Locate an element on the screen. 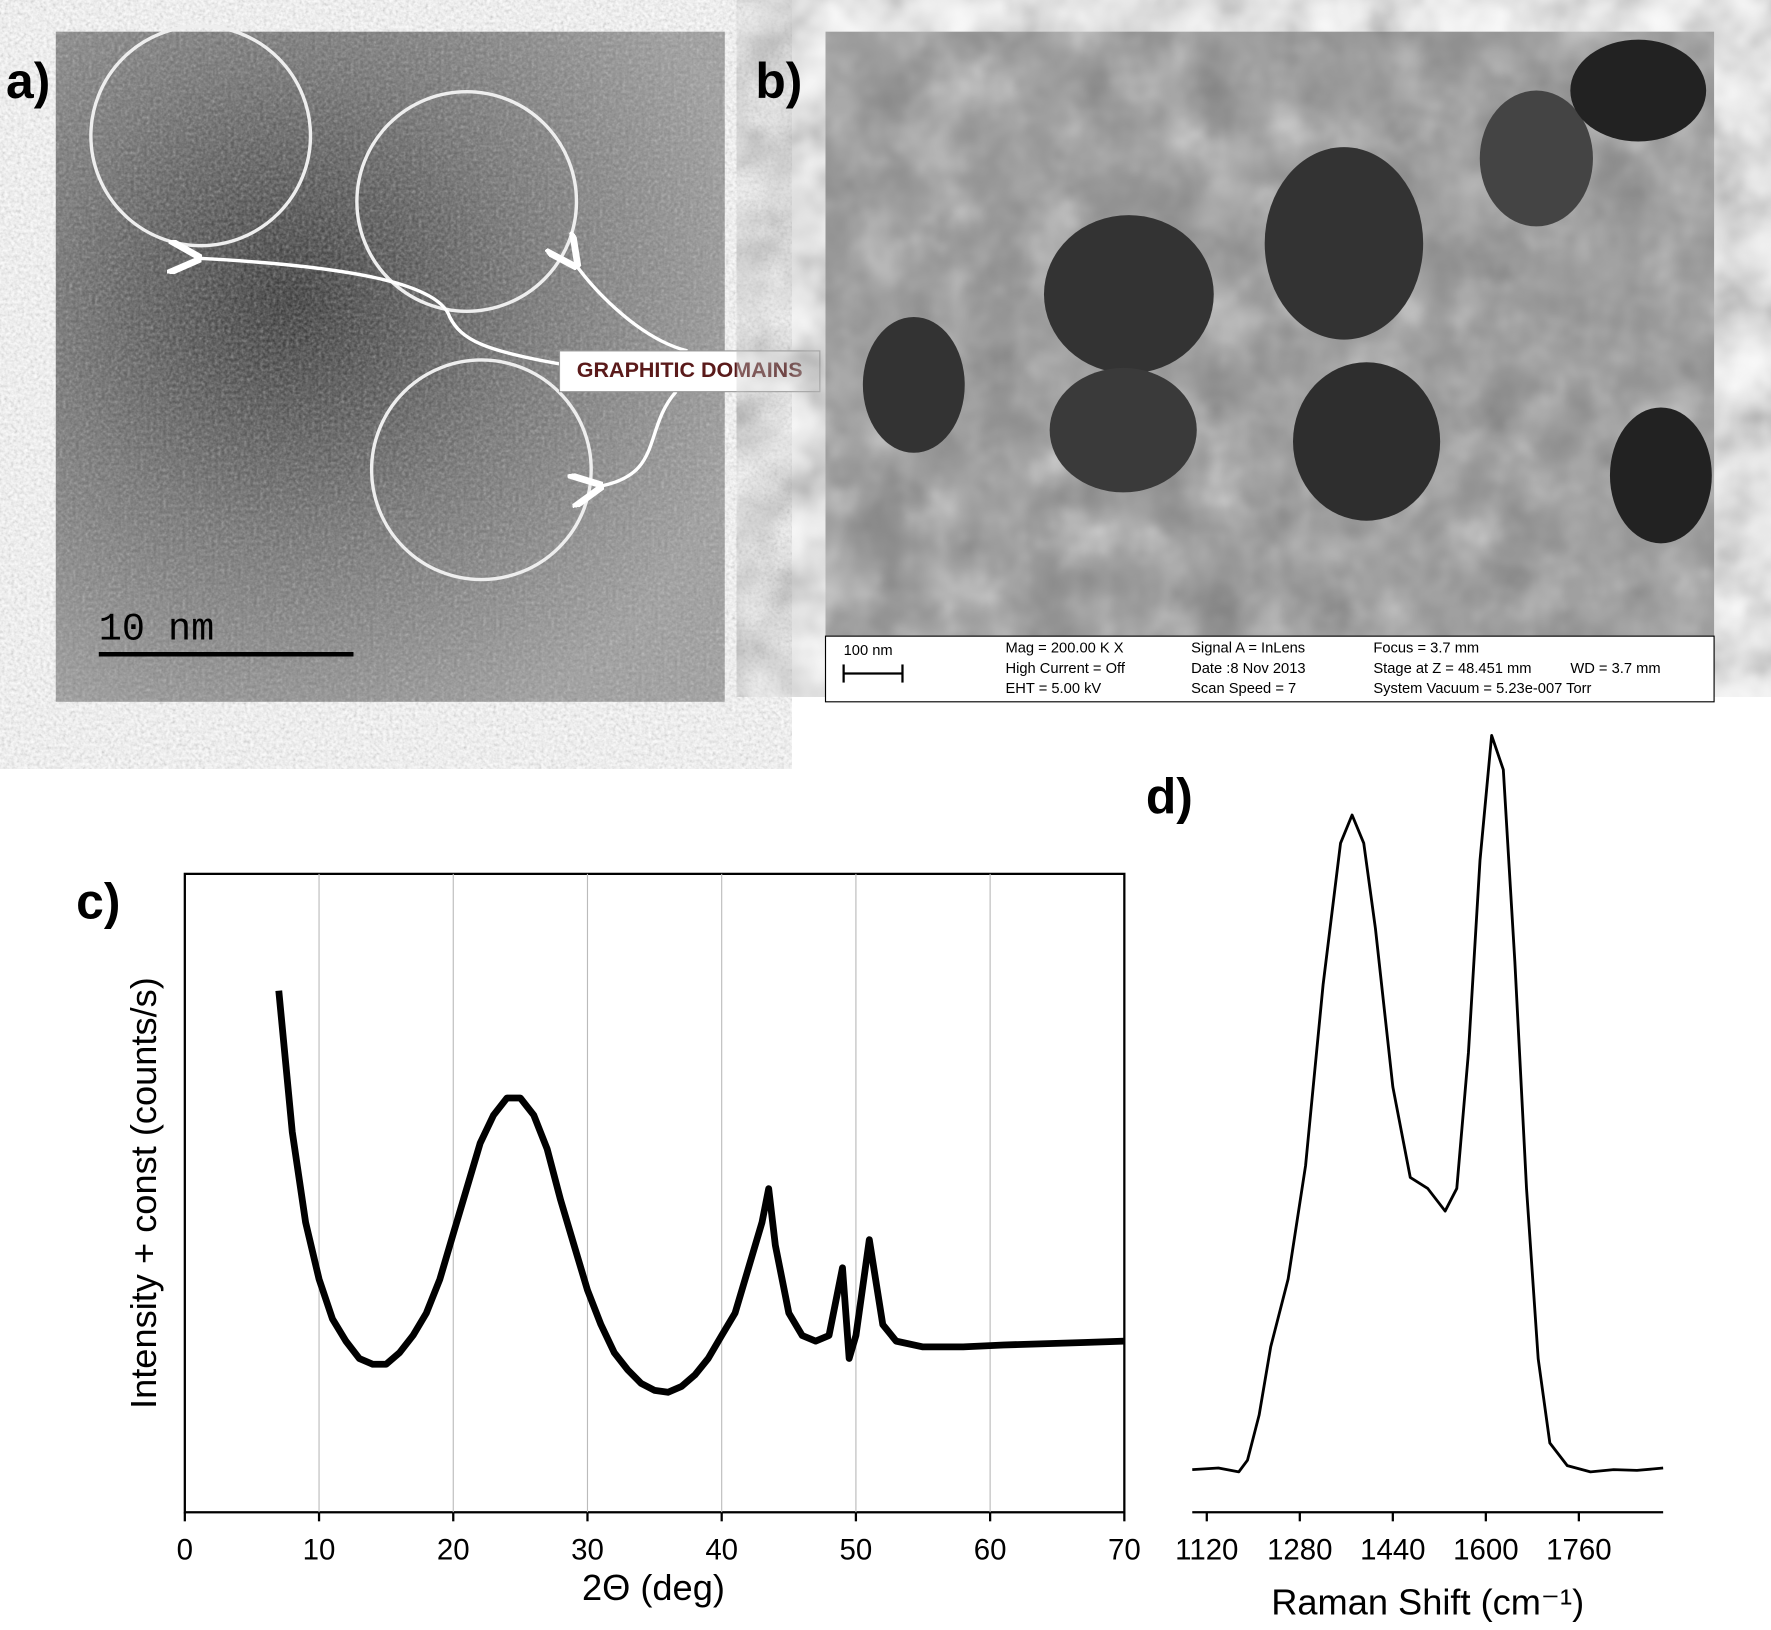  x-tick-label: 20 is located at coordinates (453, 1550).